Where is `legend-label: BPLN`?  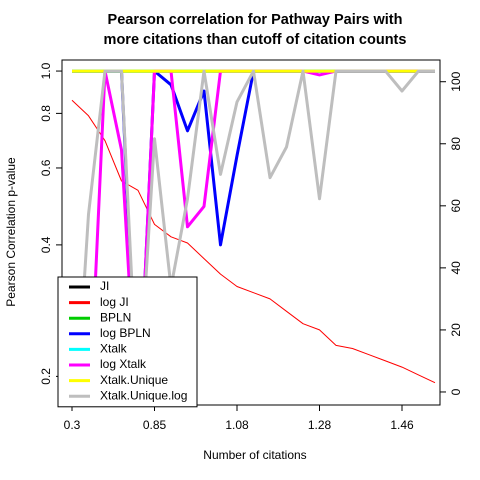 legend-label: BPLN is located at coordinates (115, 317).